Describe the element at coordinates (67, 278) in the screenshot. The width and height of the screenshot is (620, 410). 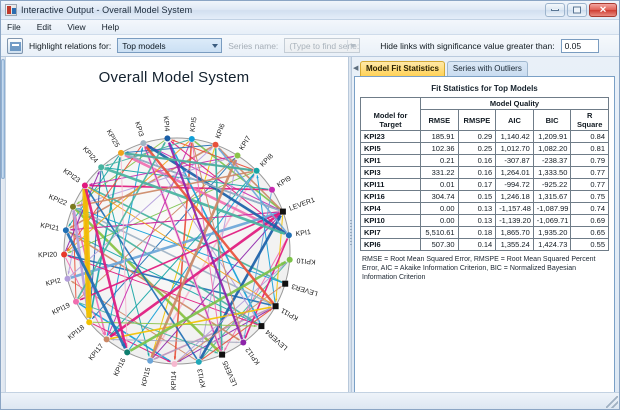
I see `network-node-kpi2` at that location.